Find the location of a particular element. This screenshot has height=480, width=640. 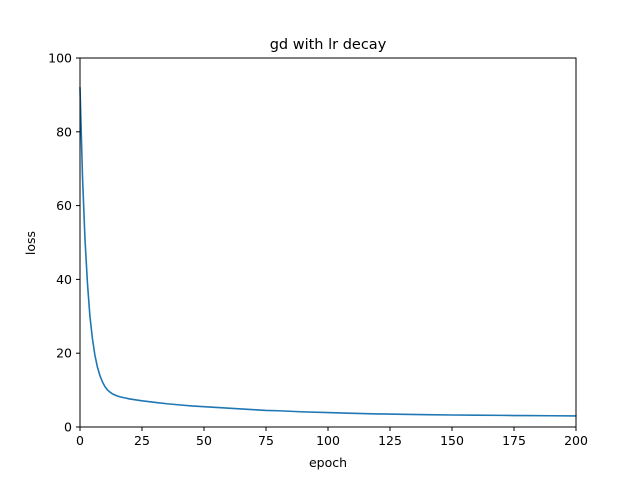

x-tick-label: 25 is located at coordinates (142, 440).